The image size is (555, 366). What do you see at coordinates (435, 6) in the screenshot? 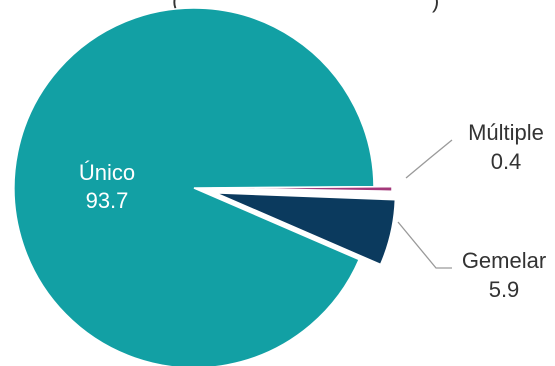
I see `chart-title-end: )` at bounding box center [435, 6].